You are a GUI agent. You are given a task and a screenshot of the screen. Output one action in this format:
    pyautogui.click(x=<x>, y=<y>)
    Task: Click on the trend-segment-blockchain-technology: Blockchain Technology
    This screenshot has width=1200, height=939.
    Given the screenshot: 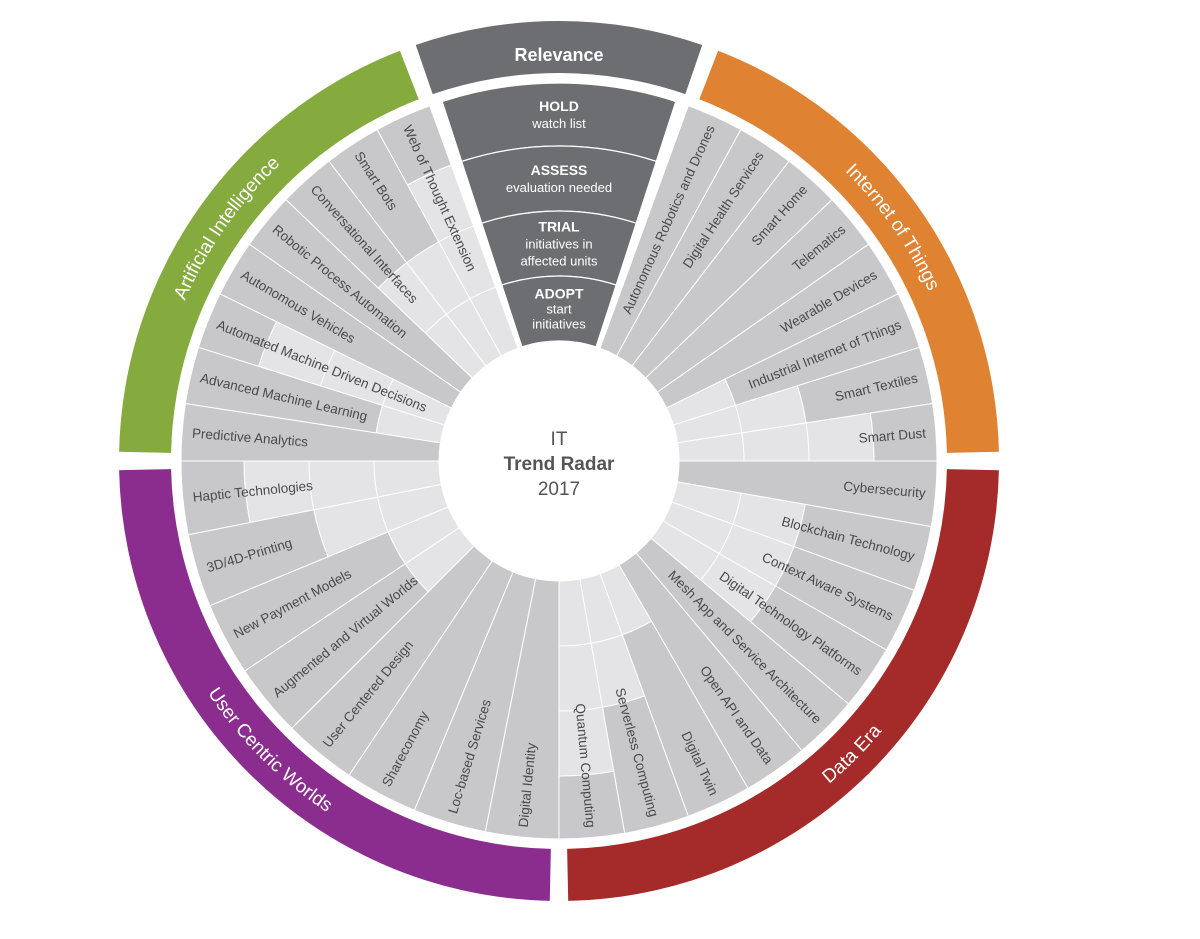 What is the action you would take?
    pyautogui.click(x=801, y=536)
    